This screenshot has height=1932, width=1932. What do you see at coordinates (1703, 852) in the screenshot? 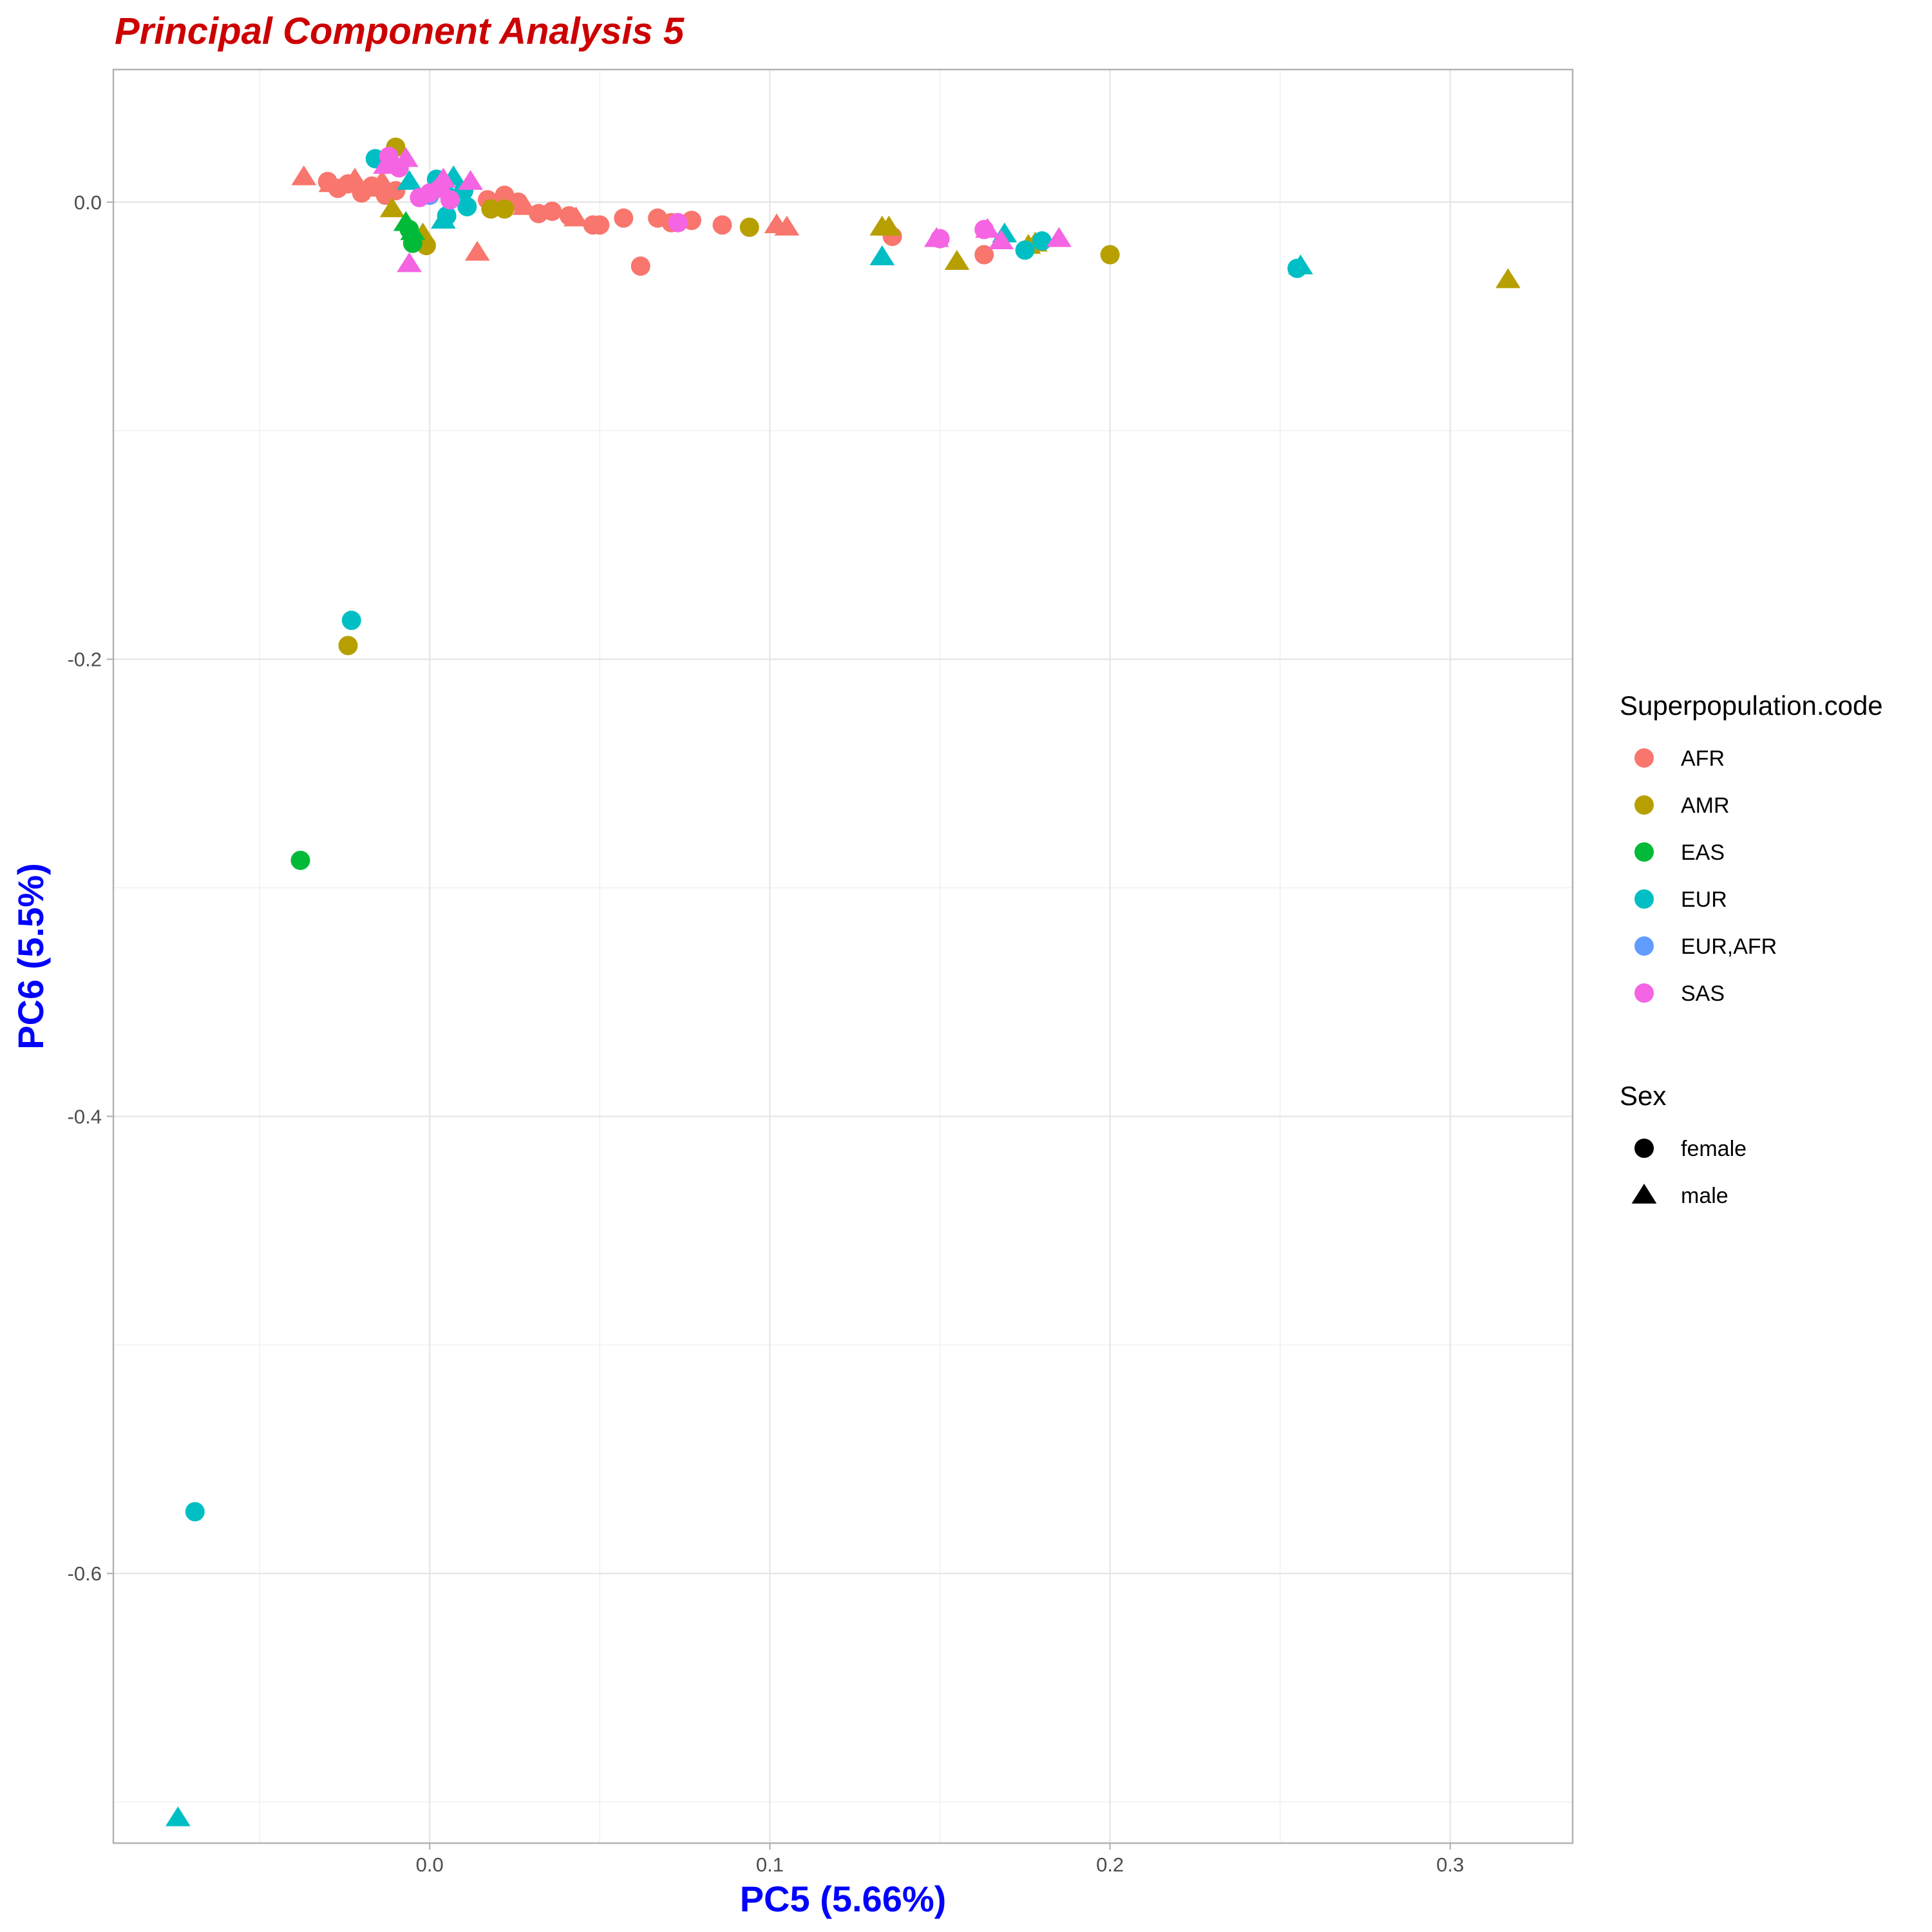
I see `legend-label-eas: EAS` at bounding box center [1703, 852].